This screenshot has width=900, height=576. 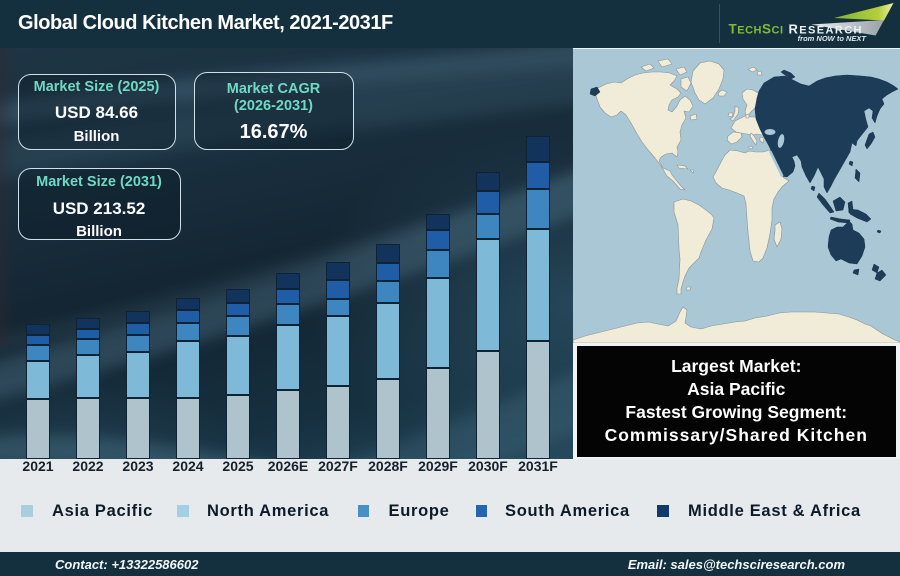 I want to click on svg-text: TECHSCI, so click(x=756, y=29).